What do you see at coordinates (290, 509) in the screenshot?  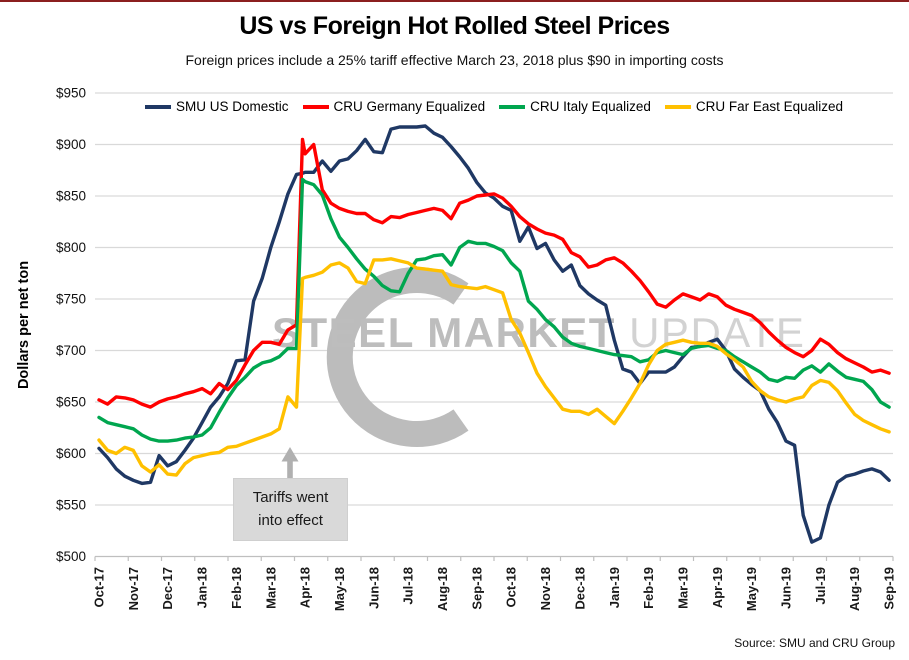 I see `tariff-annotation-box: Tariffs went into effect` at bounding box center [290, 509].